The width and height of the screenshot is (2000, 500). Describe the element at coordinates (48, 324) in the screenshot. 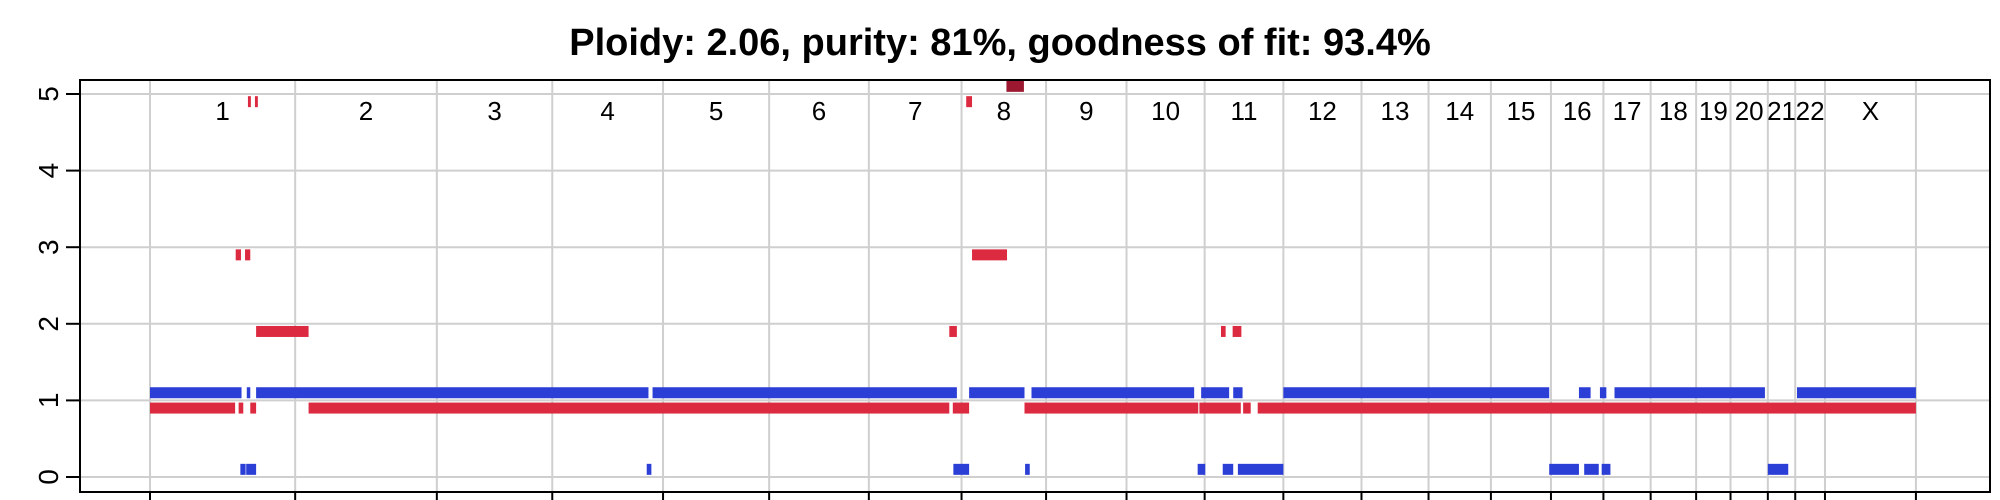

I see `y-tick-label: 2` at that location.